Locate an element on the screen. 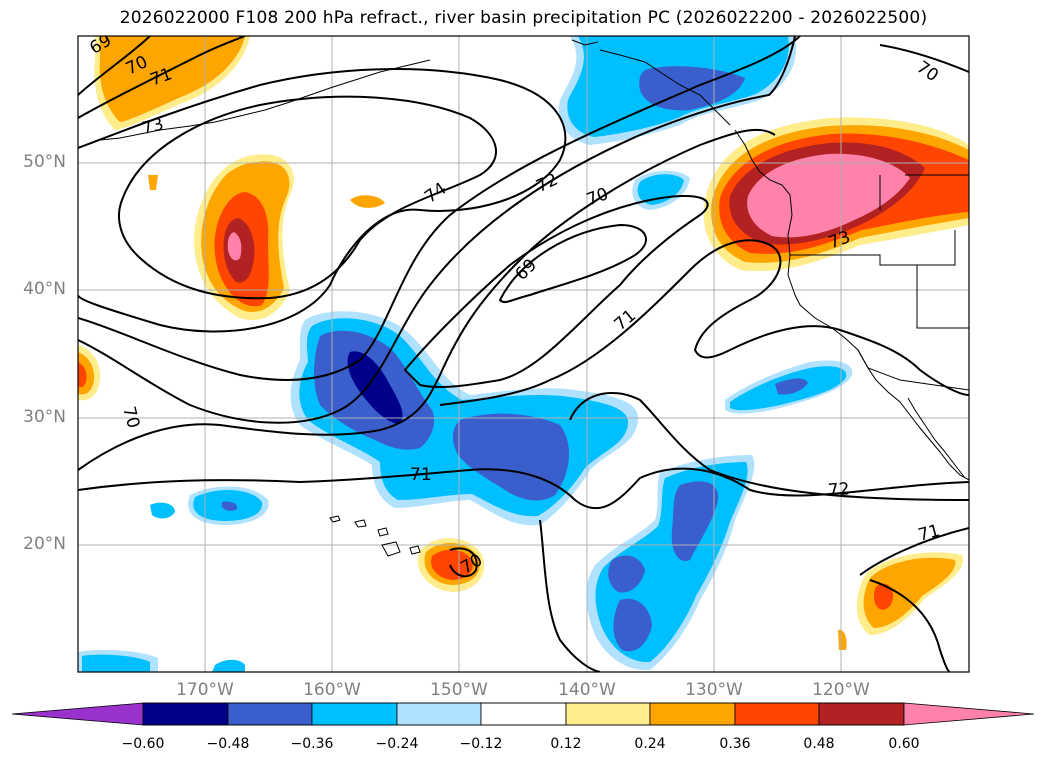 The image size is (1047, 765). precip-positive-northwest-us is located at coordinates (836, 194).